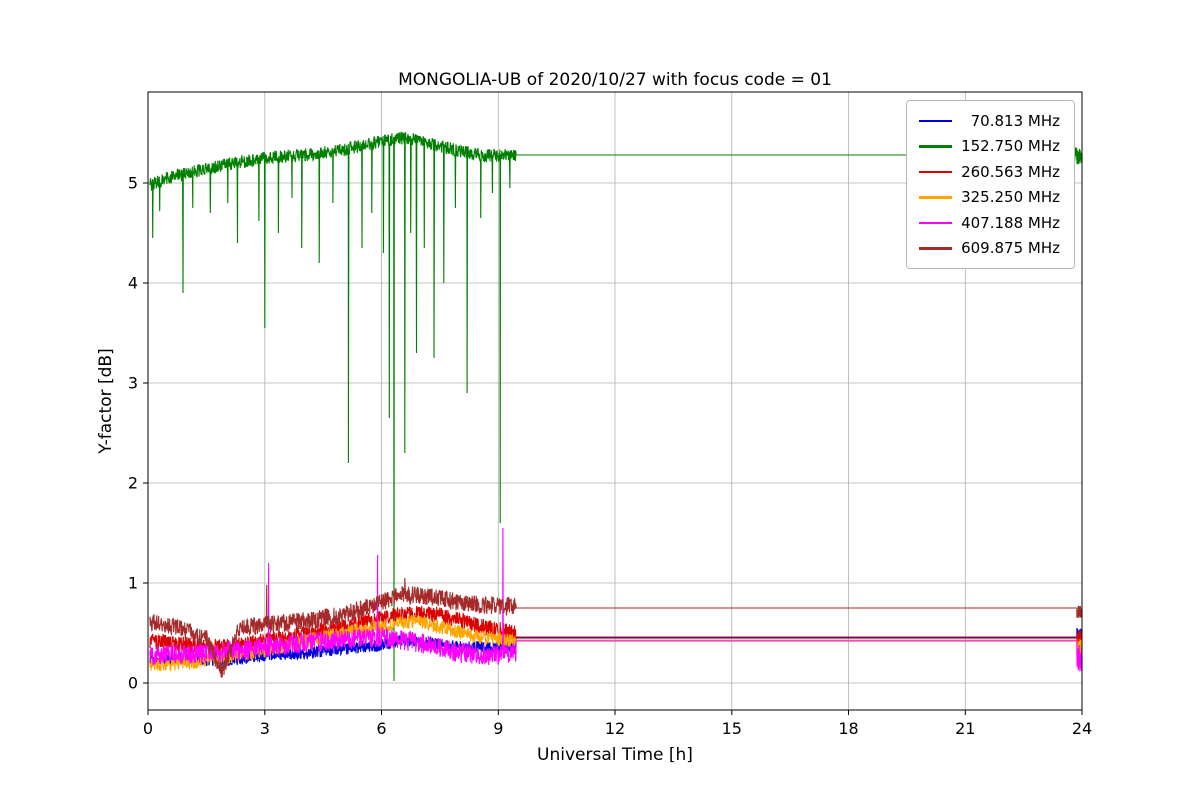 This screenshot has width=1200, height=800. Describe the element at coordinates (133, 583) in the screenshot. I see `y-tick-label: 1` at that location.